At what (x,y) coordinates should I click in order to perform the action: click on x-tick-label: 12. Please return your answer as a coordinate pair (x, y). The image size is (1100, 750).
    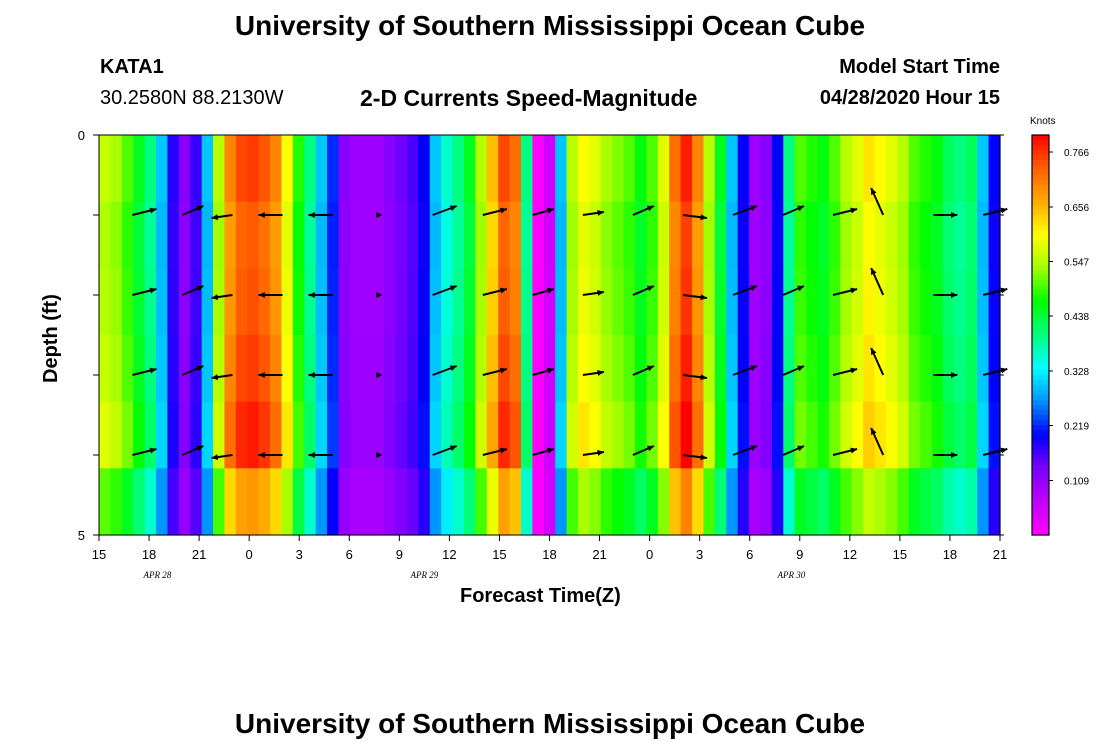
    Looking at the image, I should click on (850, 554).